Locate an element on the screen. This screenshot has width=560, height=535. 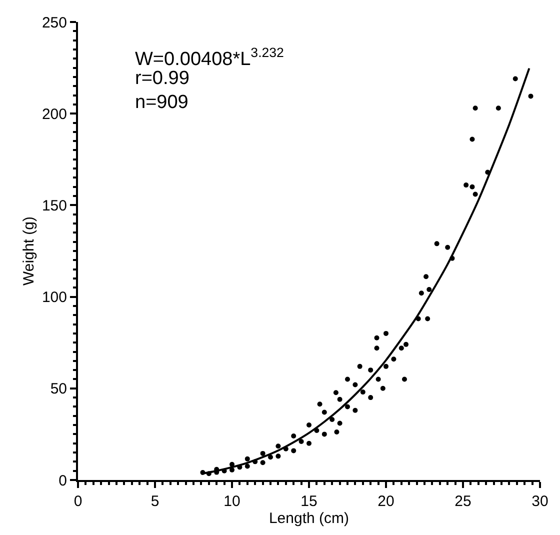
x-axis-title: Length (cm) is located at coordinates (309, 518).